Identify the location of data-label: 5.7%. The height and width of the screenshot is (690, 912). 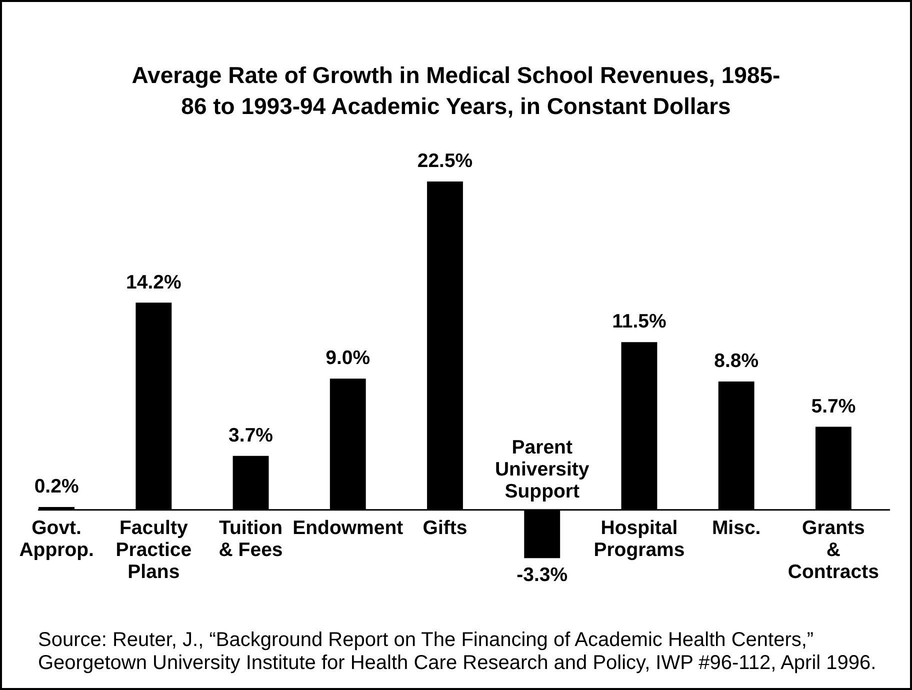
(833, 406).